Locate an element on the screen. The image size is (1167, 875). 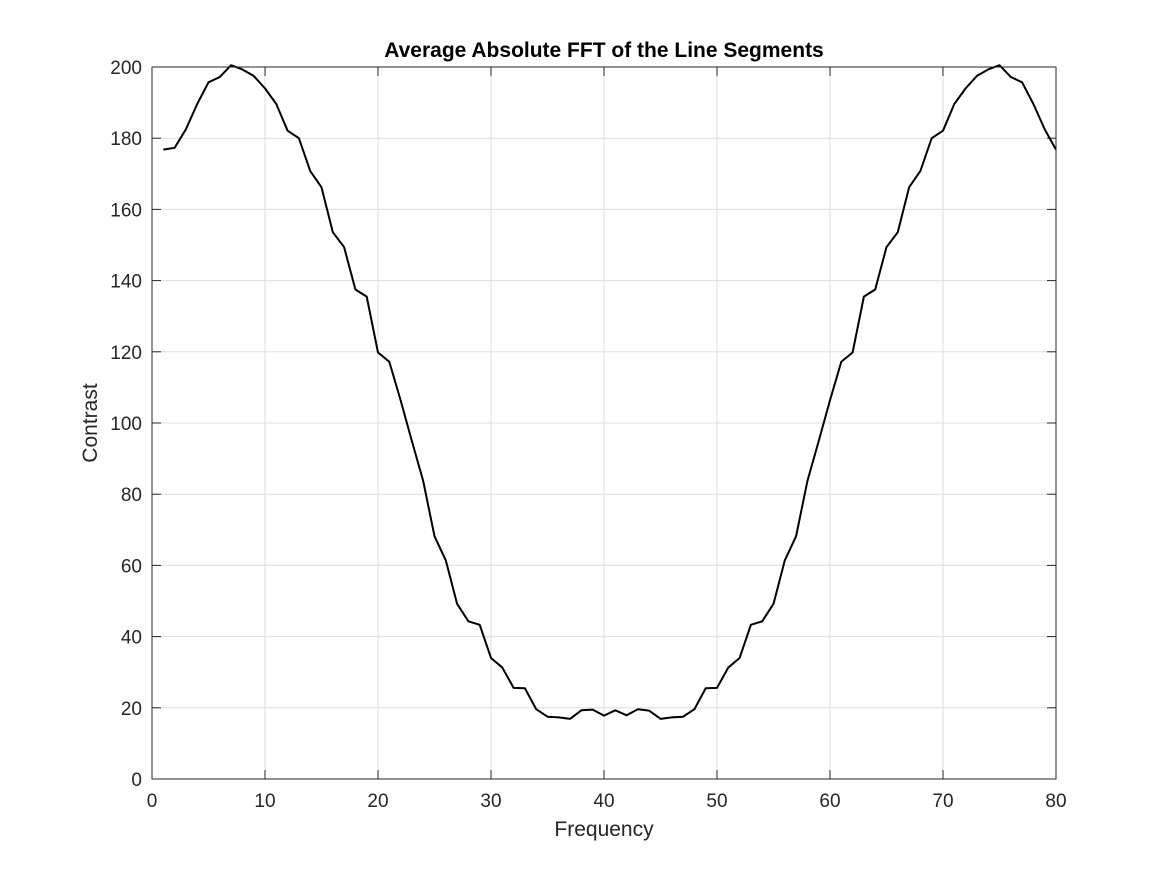
x-tick-labels: 0 10 20 30 40 50 60 70 80 is located at coordinates (607, 801).